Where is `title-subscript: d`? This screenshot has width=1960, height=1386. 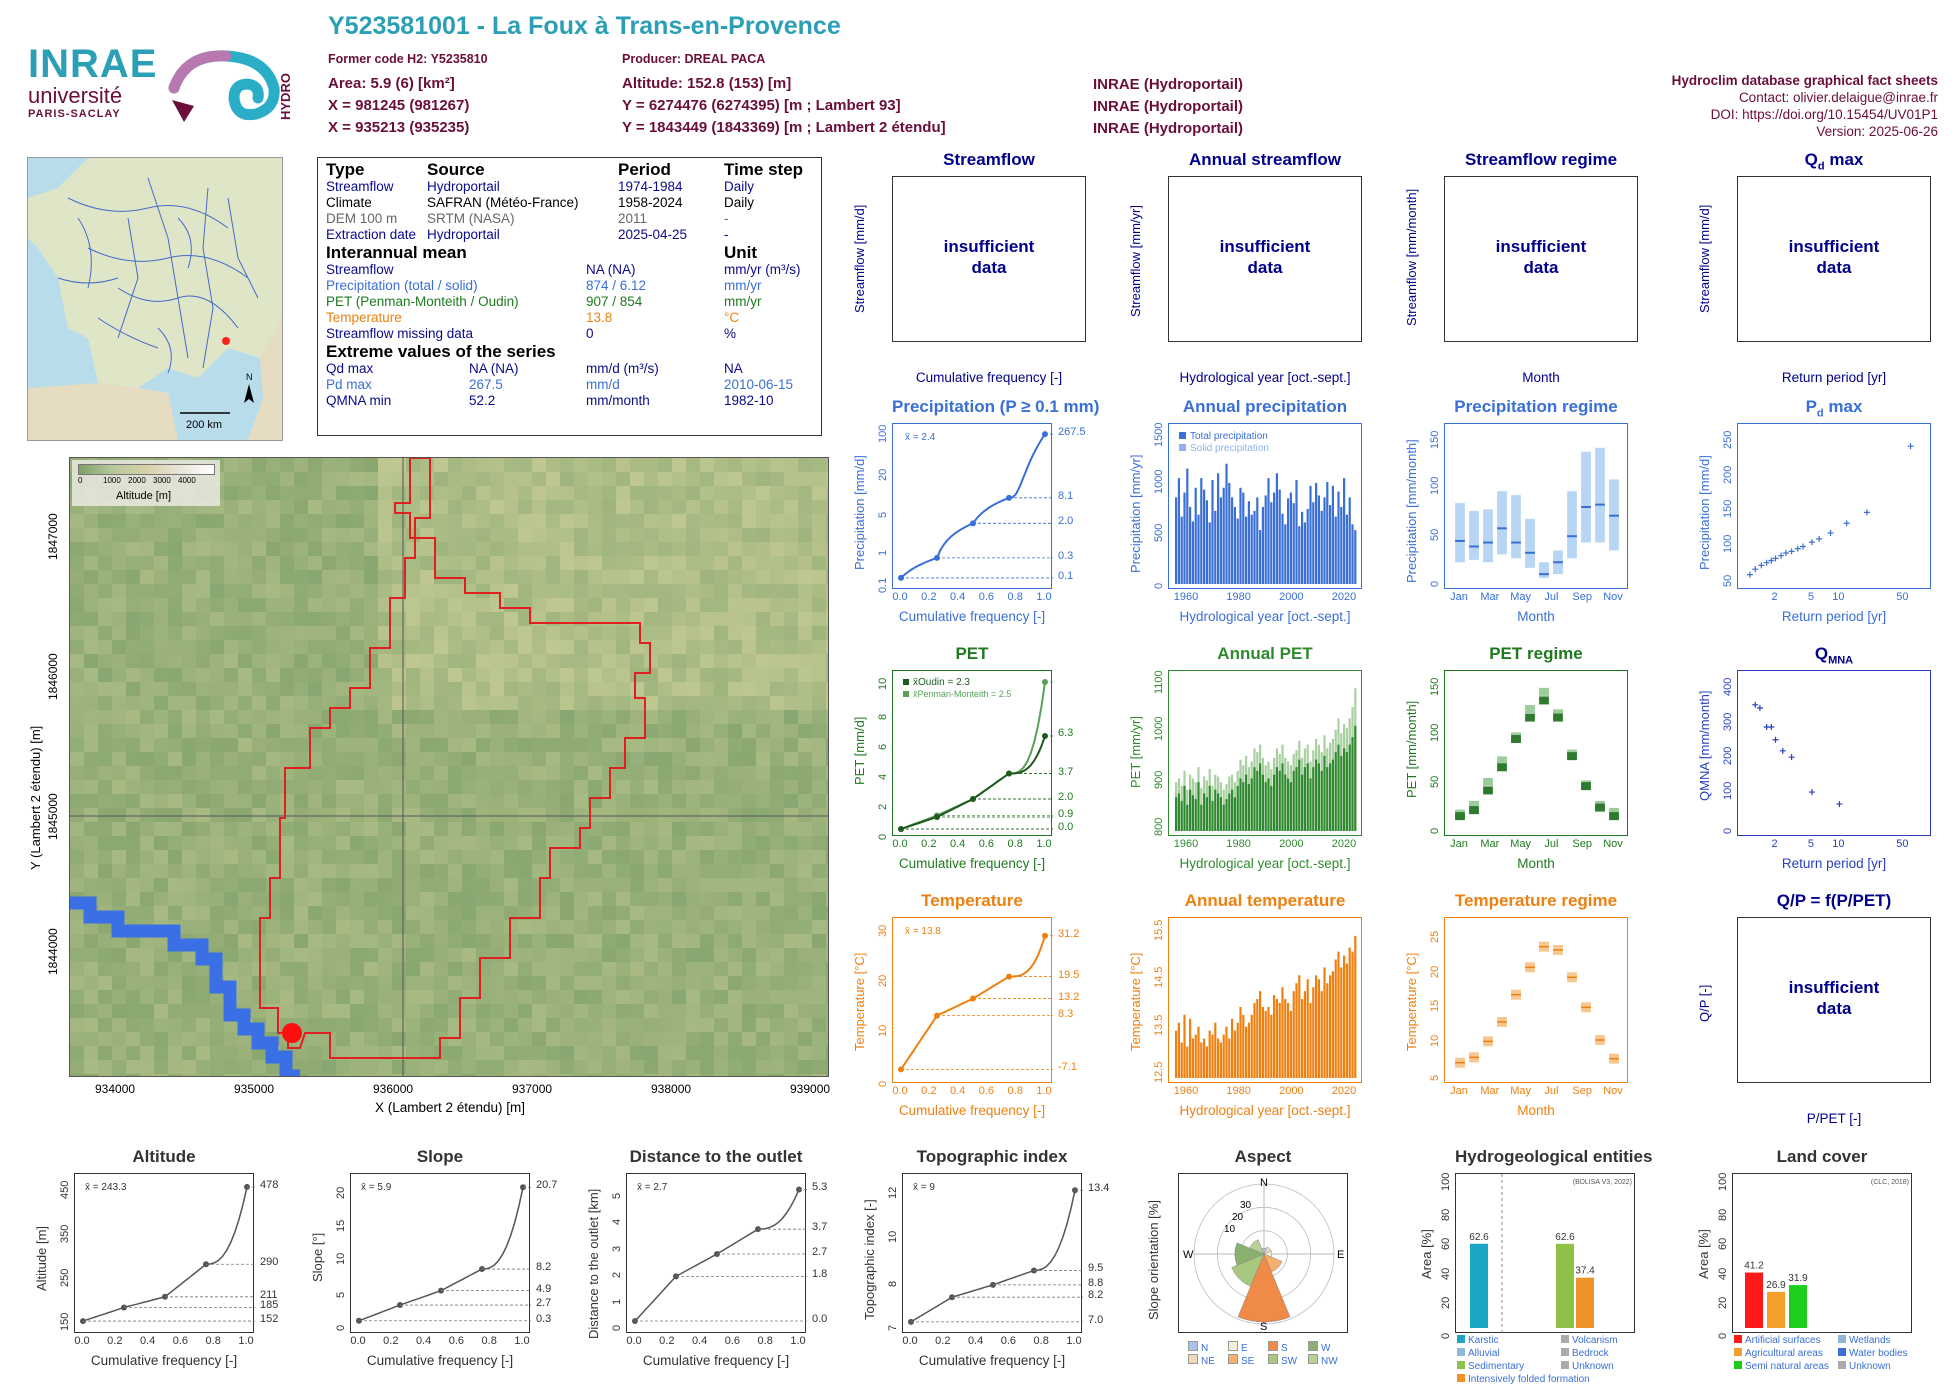 title-subscript: d is located at coordinates (1820, 413).